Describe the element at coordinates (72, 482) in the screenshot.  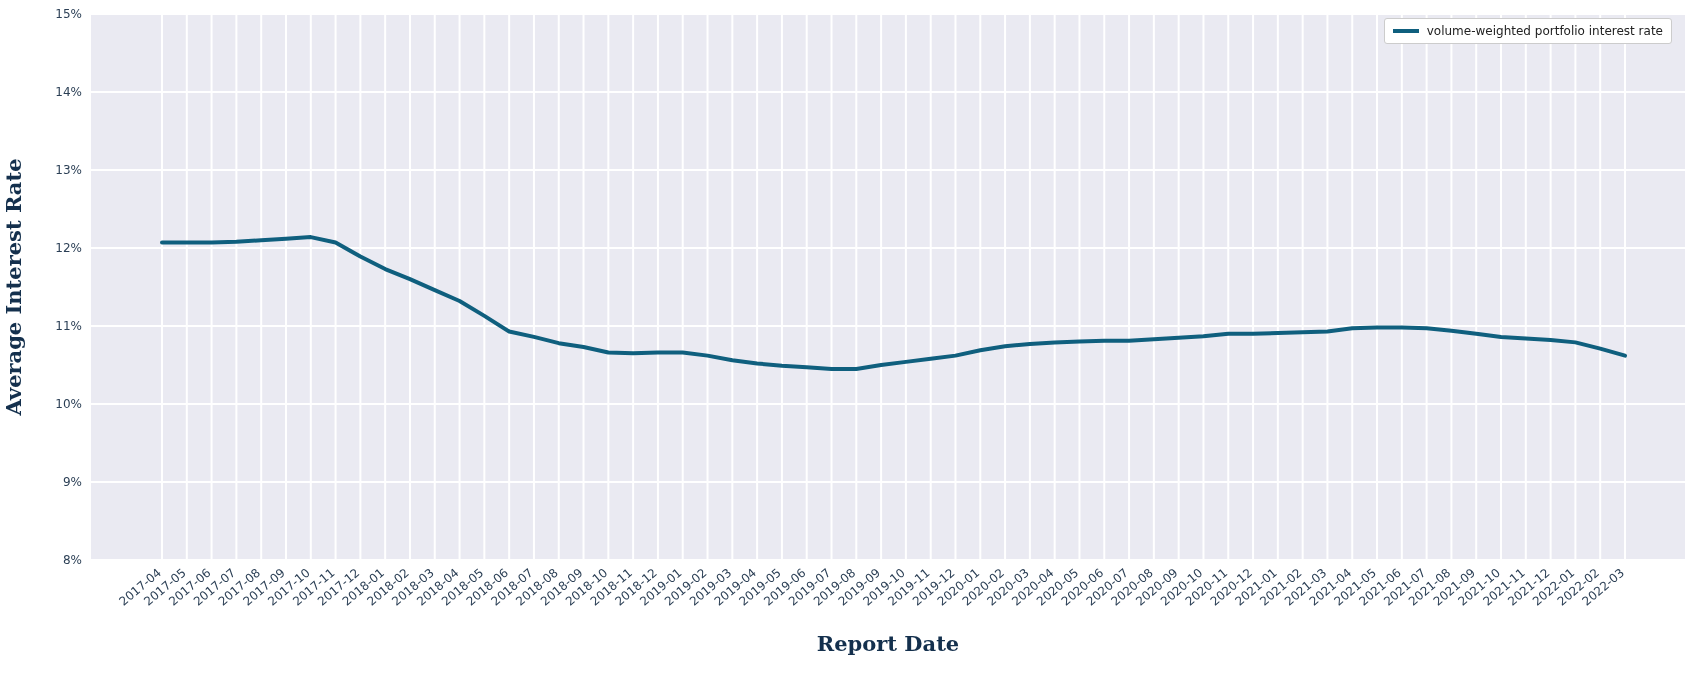
I see `y-tick-label: 9%` at that location.